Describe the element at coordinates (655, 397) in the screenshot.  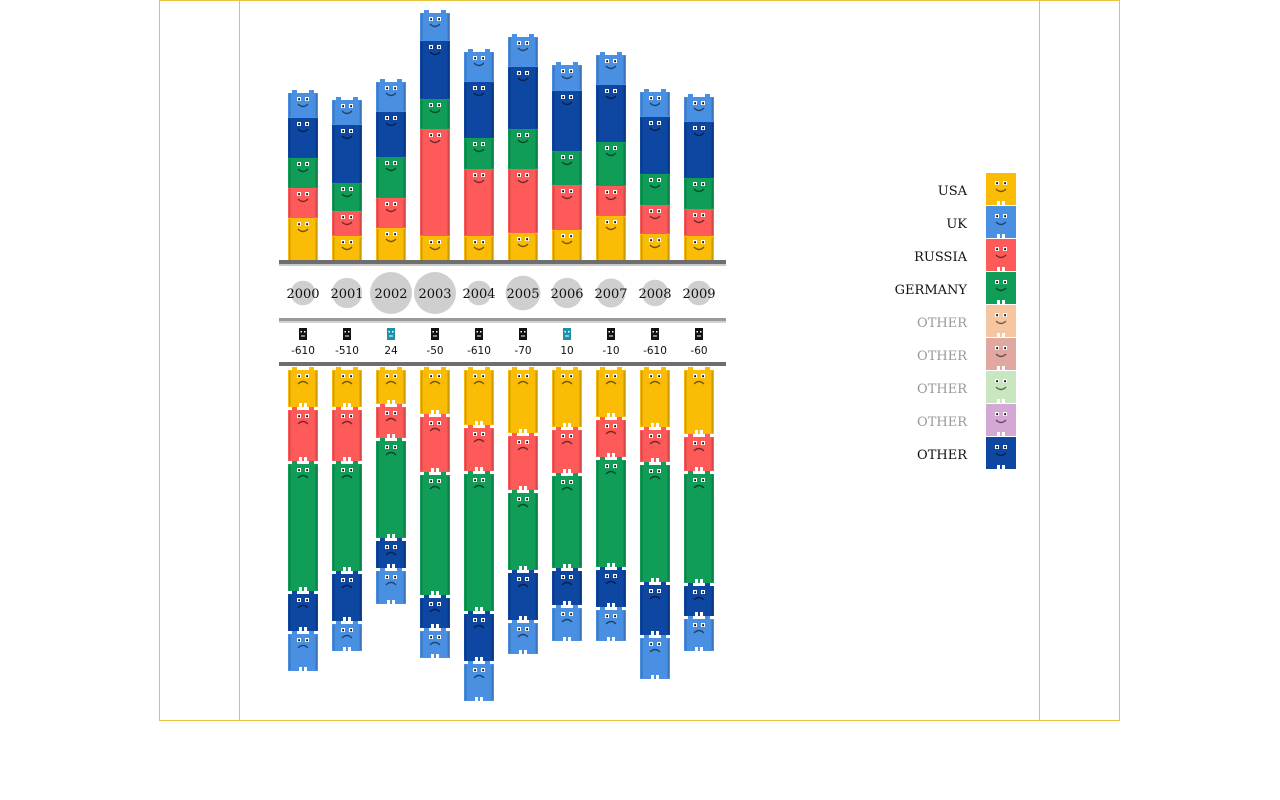
I see `lower-bar-segment-usa-2008` at that location.